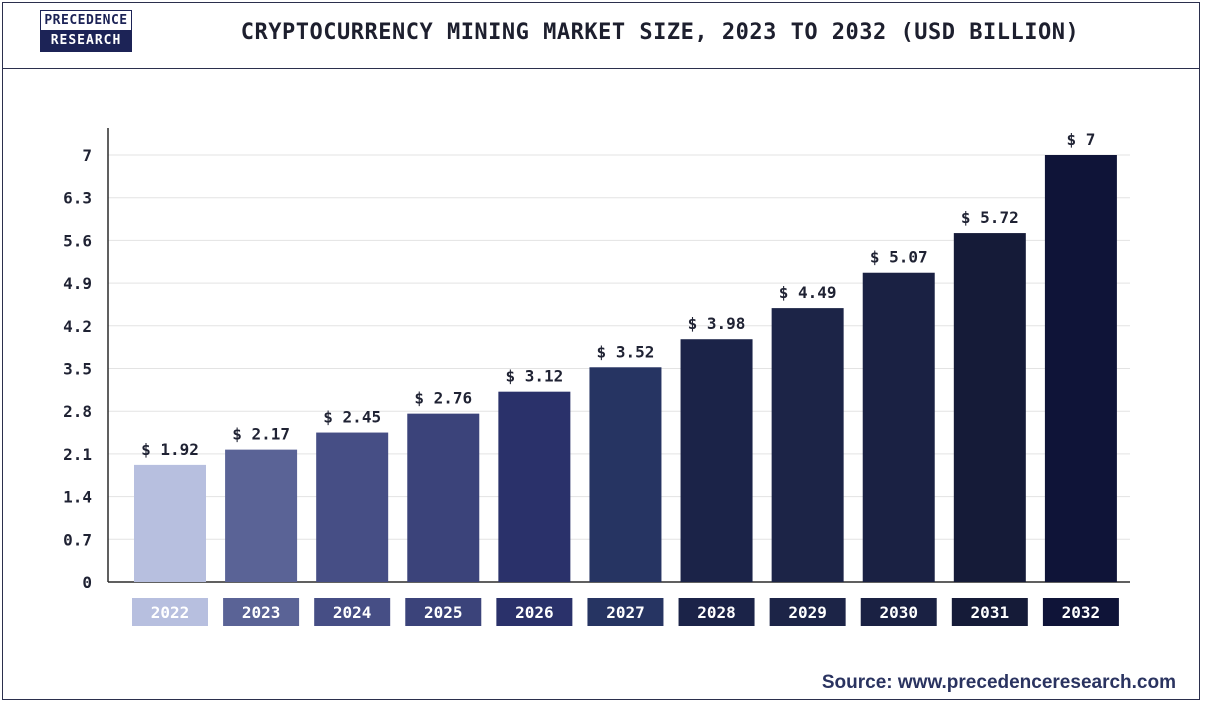  Describe the element at coordinates (808, 292) in the screenshot. I see `bar-value-label: $ 4.49` at that location.